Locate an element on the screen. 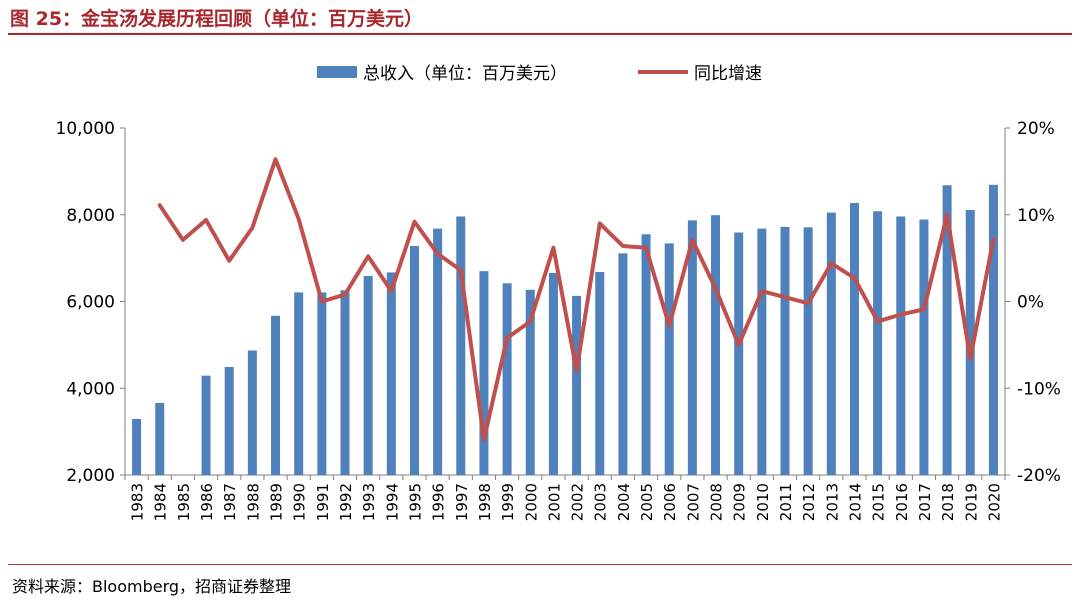 This screenshot has height=600, width=1080. x-tick-label: 2007 is located at coordinates (693, 502).